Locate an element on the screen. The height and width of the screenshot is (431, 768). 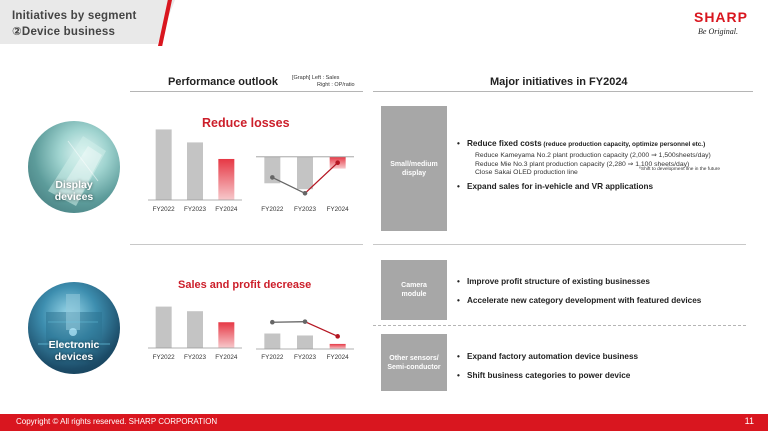
tagline: Be Original. is located at coordinates (718, 31).